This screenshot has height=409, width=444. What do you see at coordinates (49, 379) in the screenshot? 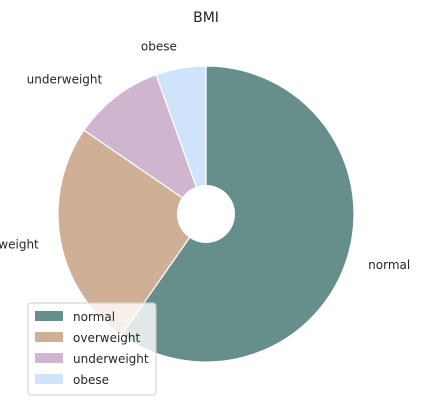
I see `legend-swatch-obese` at bounding box center [49, 379].